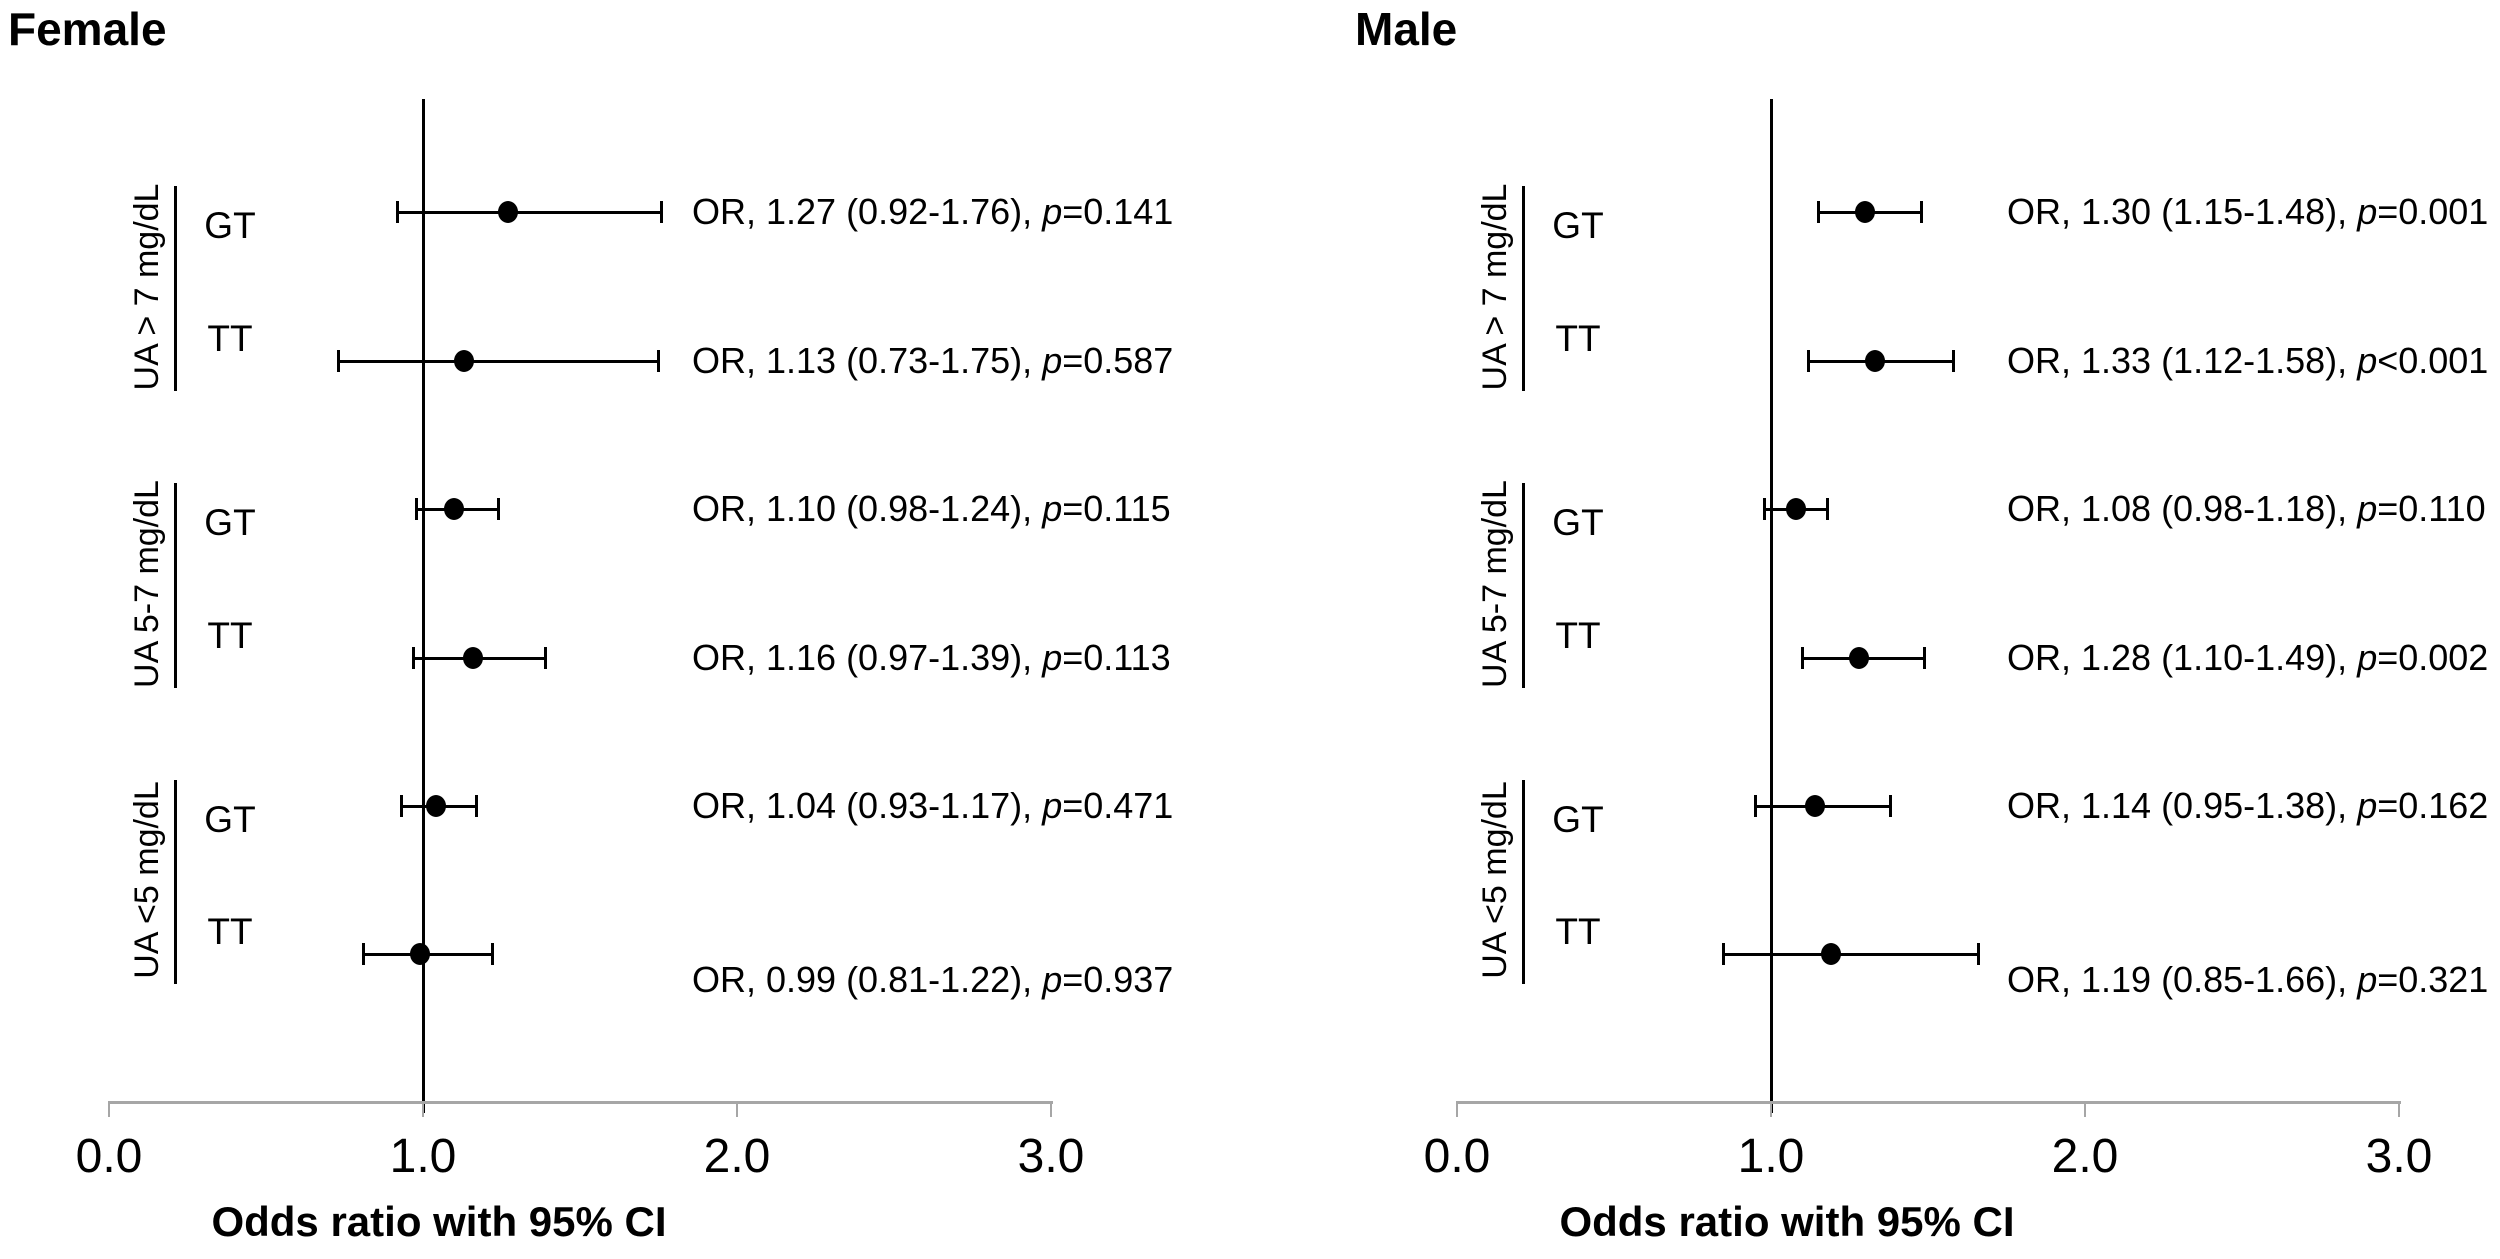 The height and width of the screenshot is (1259, 2500). What do you see at coordinates (2182, 508) in the screenshot?
I see `annotation-or-ci: OR, 1.08 (0.98-1.18),` at bounding box center [2182, 508].